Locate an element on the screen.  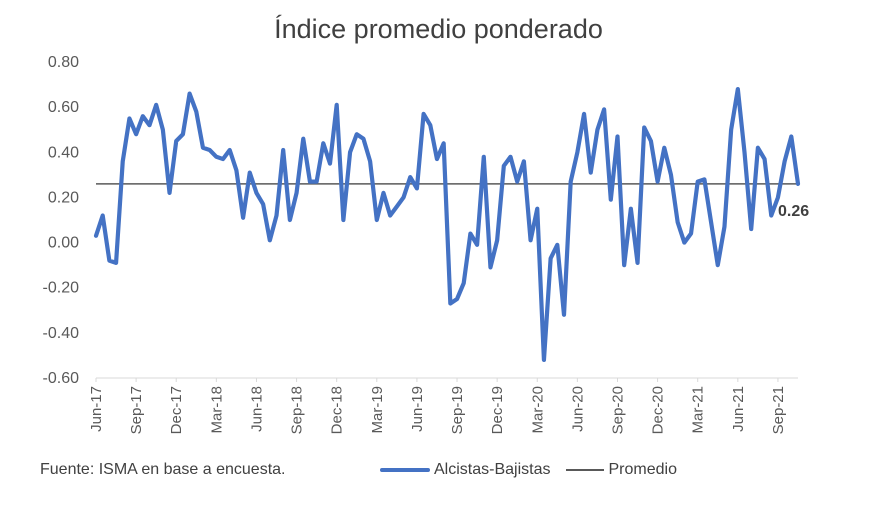
chart-title: Índice promedio ponderado is located at coordinates (438, 29).